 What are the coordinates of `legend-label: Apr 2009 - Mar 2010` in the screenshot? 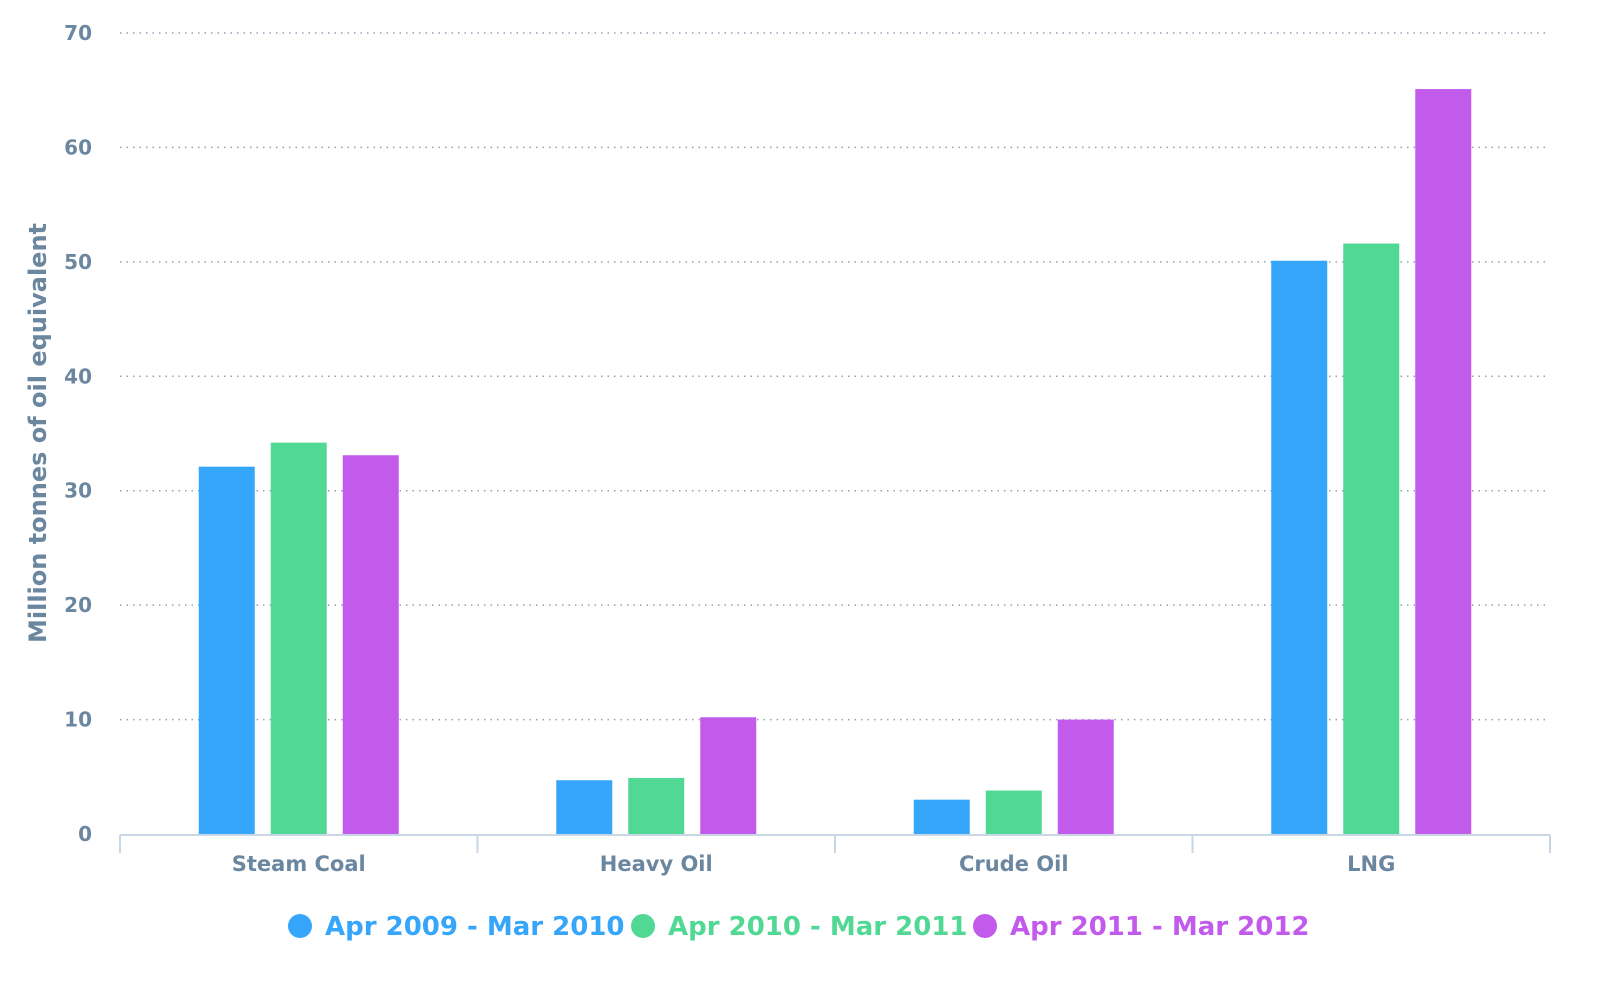 It's located at (475, 927).